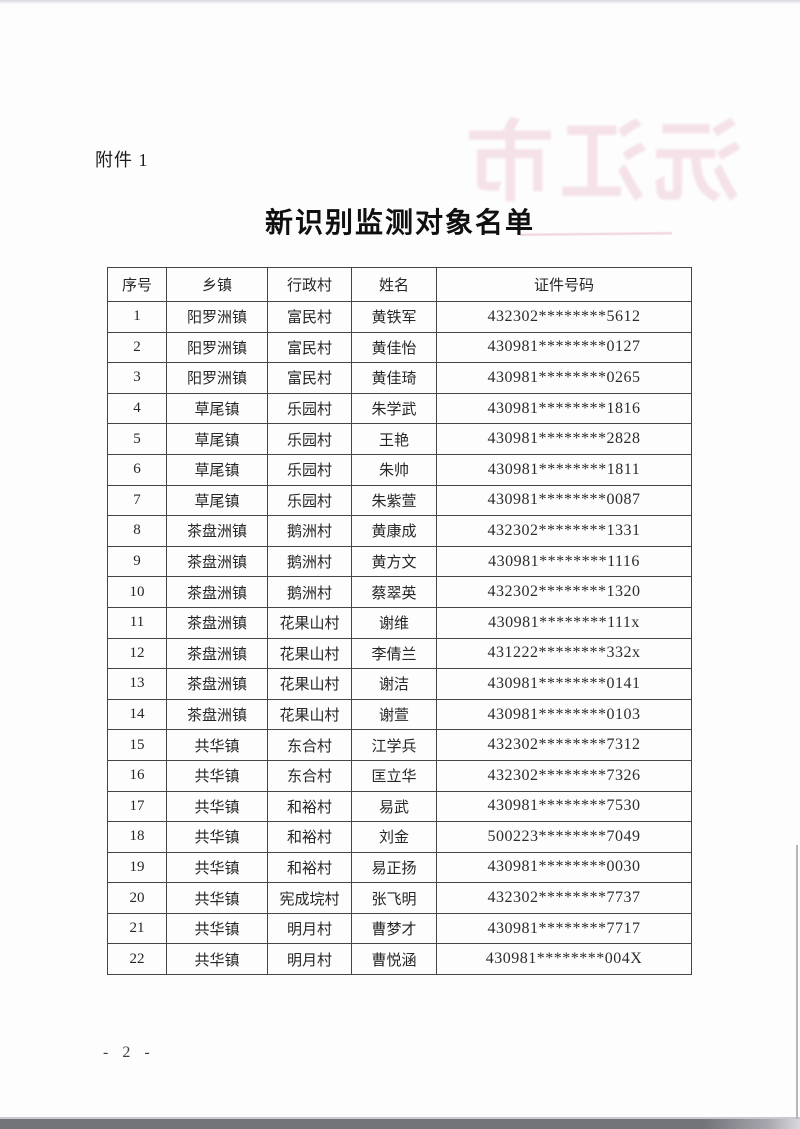 The height and width of the screenshot is (1129, 800). Describe the element at coordinates (137, 745) in the screenshot. I see `cell-index: 15` at that location.